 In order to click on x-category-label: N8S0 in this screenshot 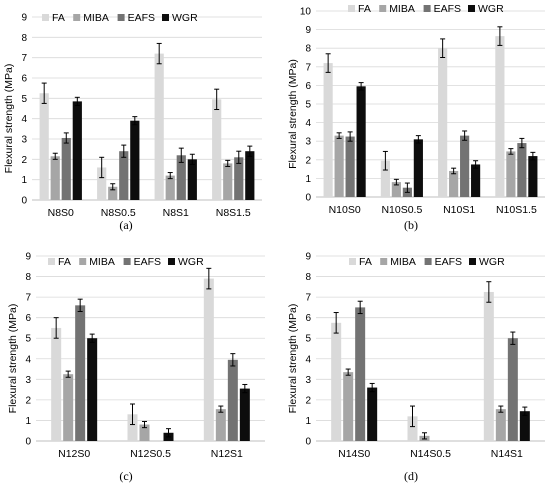, I will do `click(61, 213)`.